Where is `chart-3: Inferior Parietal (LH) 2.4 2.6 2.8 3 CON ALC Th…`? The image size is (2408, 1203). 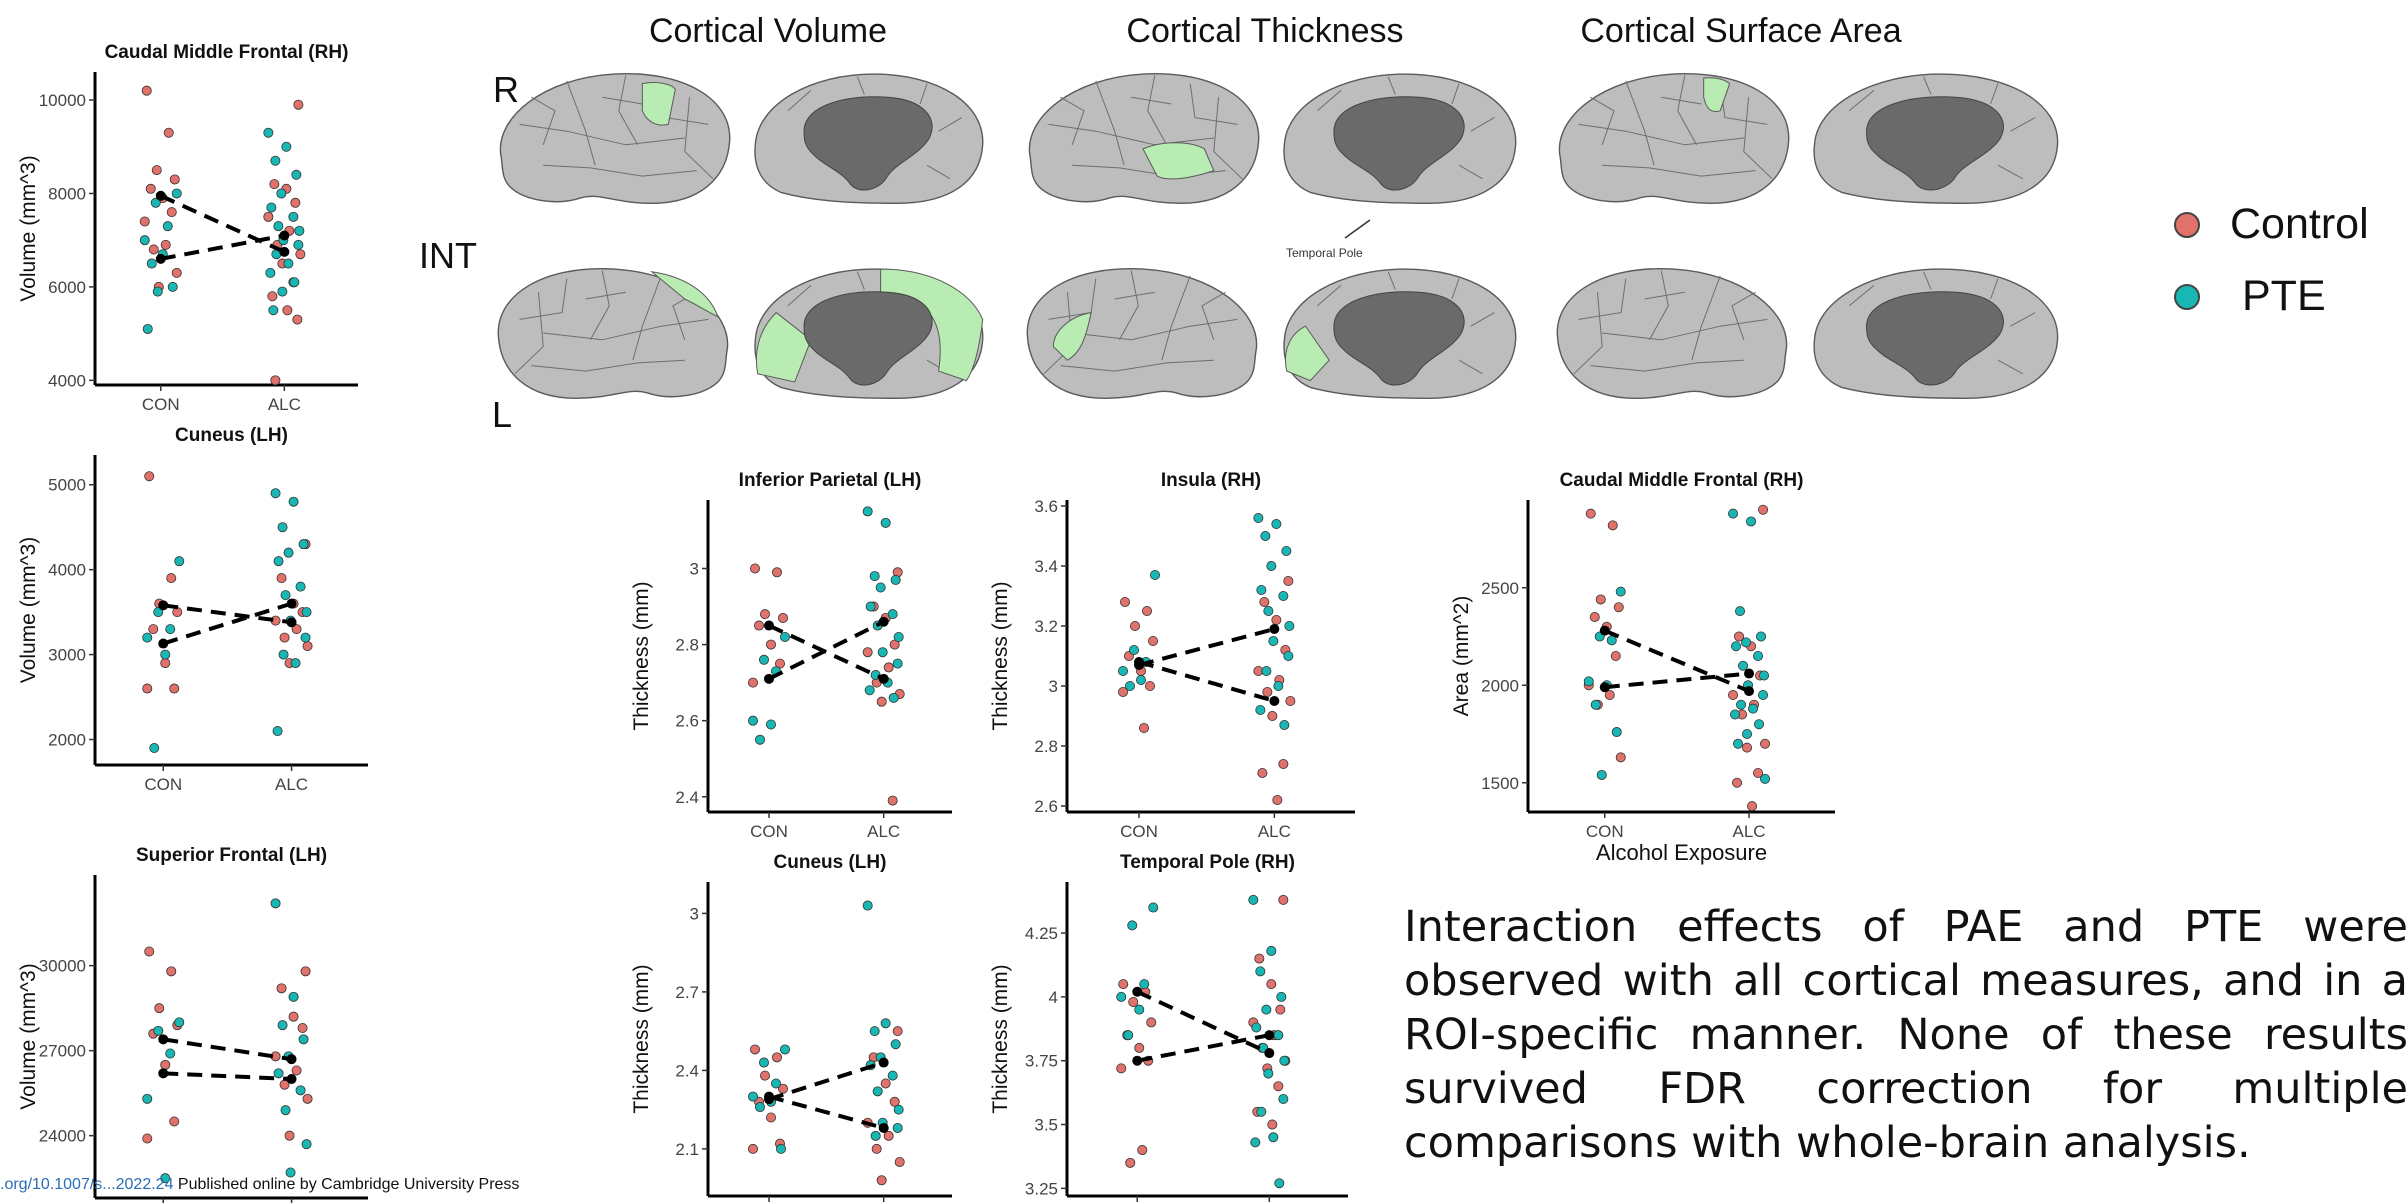
chart-3: Inferior Parietal (LH) 2.4 2.6 2.8 3 CON ALC Th… is located at coordinates (791, 655).